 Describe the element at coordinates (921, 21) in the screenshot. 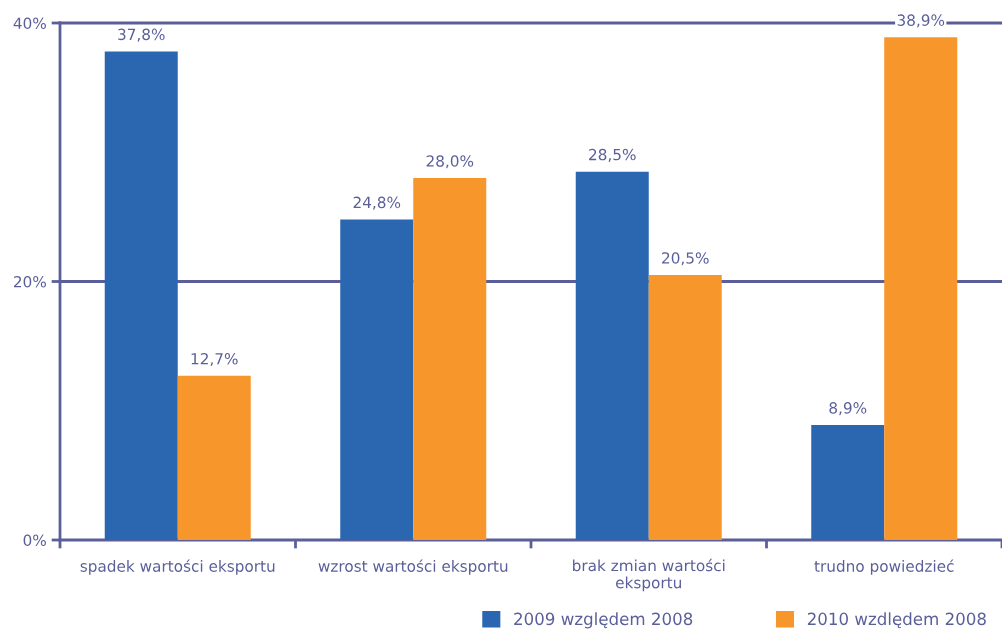

I see `data-label: 38,9%` at that location.